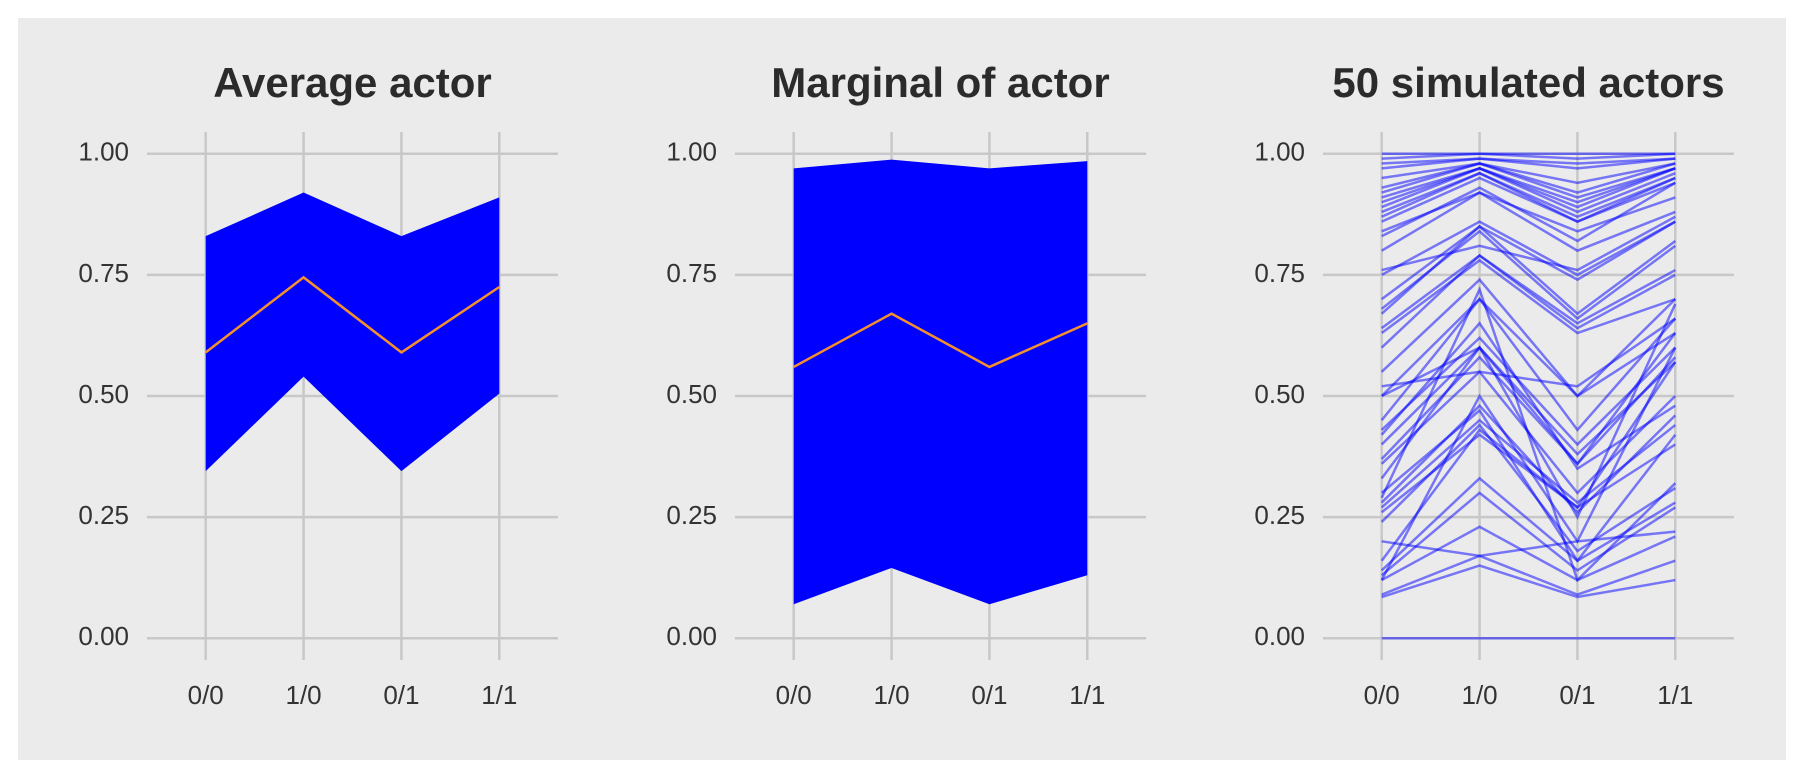 This screenshot has width=1800, height=780. Describe the element at coordinates (352, 82) in the screenshot. I see `chart-title: Average actor` at that location.